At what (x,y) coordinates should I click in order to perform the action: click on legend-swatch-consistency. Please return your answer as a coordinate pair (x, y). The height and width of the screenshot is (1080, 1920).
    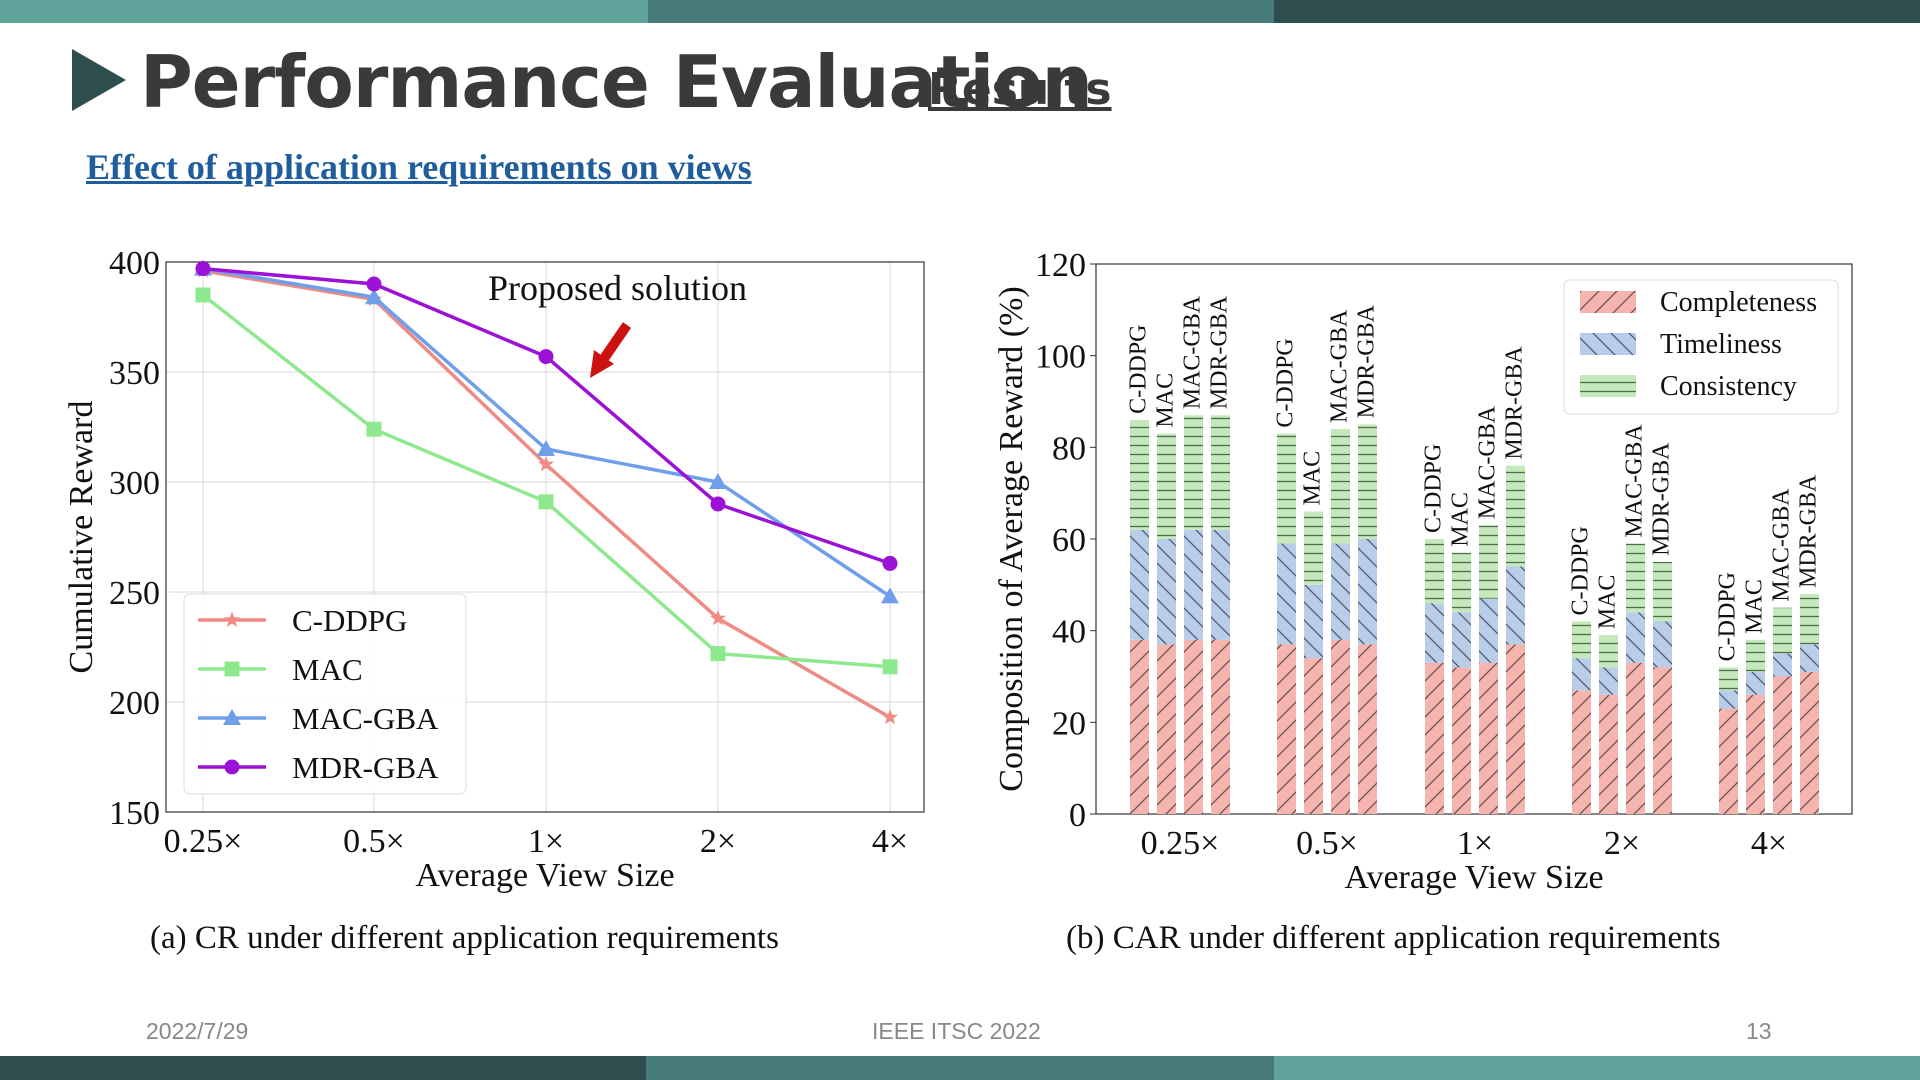
    Looking at the image, I should click on (1608, 386).